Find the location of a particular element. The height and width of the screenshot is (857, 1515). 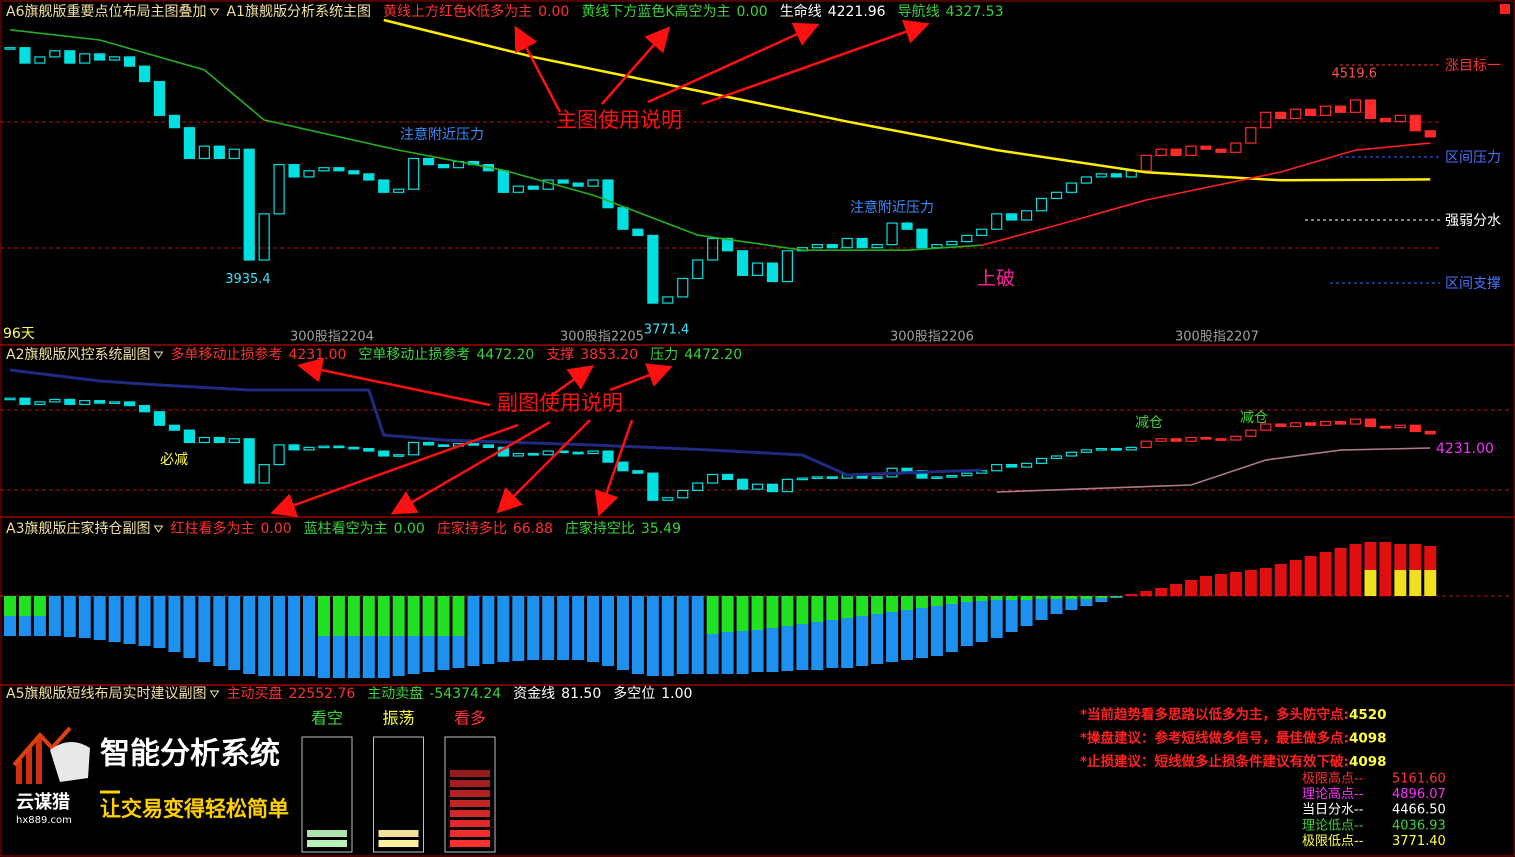

item-label: 多单移动止损参考 is located at coordinates (226, 354).